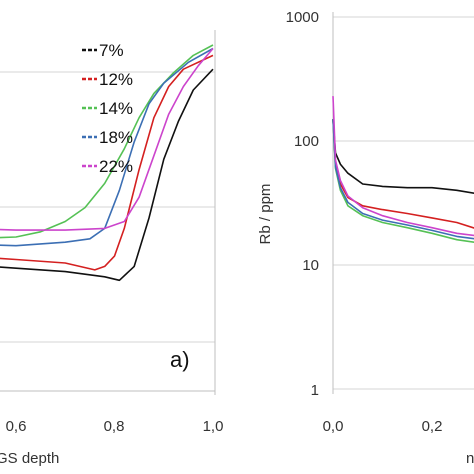 The image size is (474, 474). What do you see at coordinates (116, 137) in the screenshot?
I see `legend-label-18: 18%` at bounding box center [116, 137].